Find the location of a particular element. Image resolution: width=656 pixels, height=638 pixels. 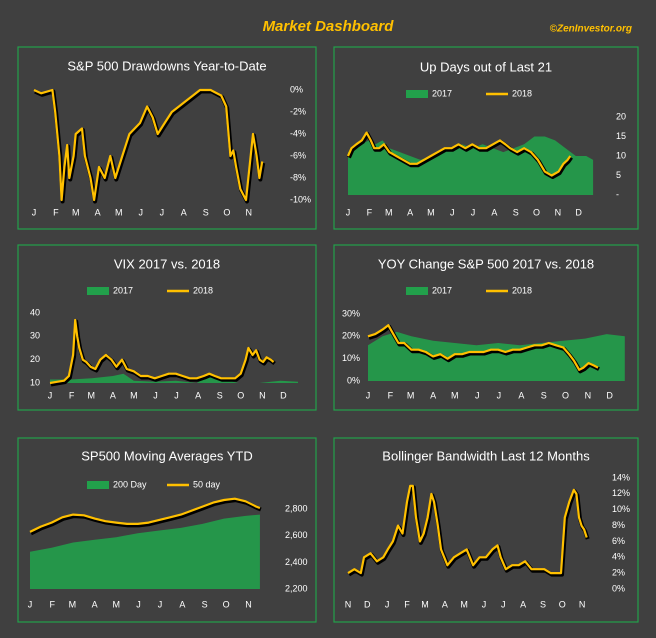

y-tick-label: 40 is located at coordinates (35, 312).